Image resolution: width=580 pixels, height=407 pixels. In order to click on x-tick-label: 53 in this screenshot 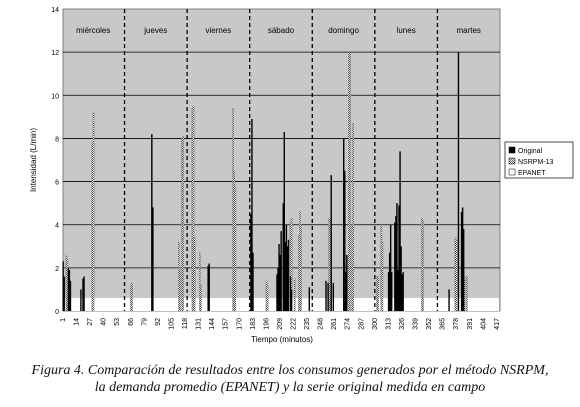, I will do `click(117, 322)`.